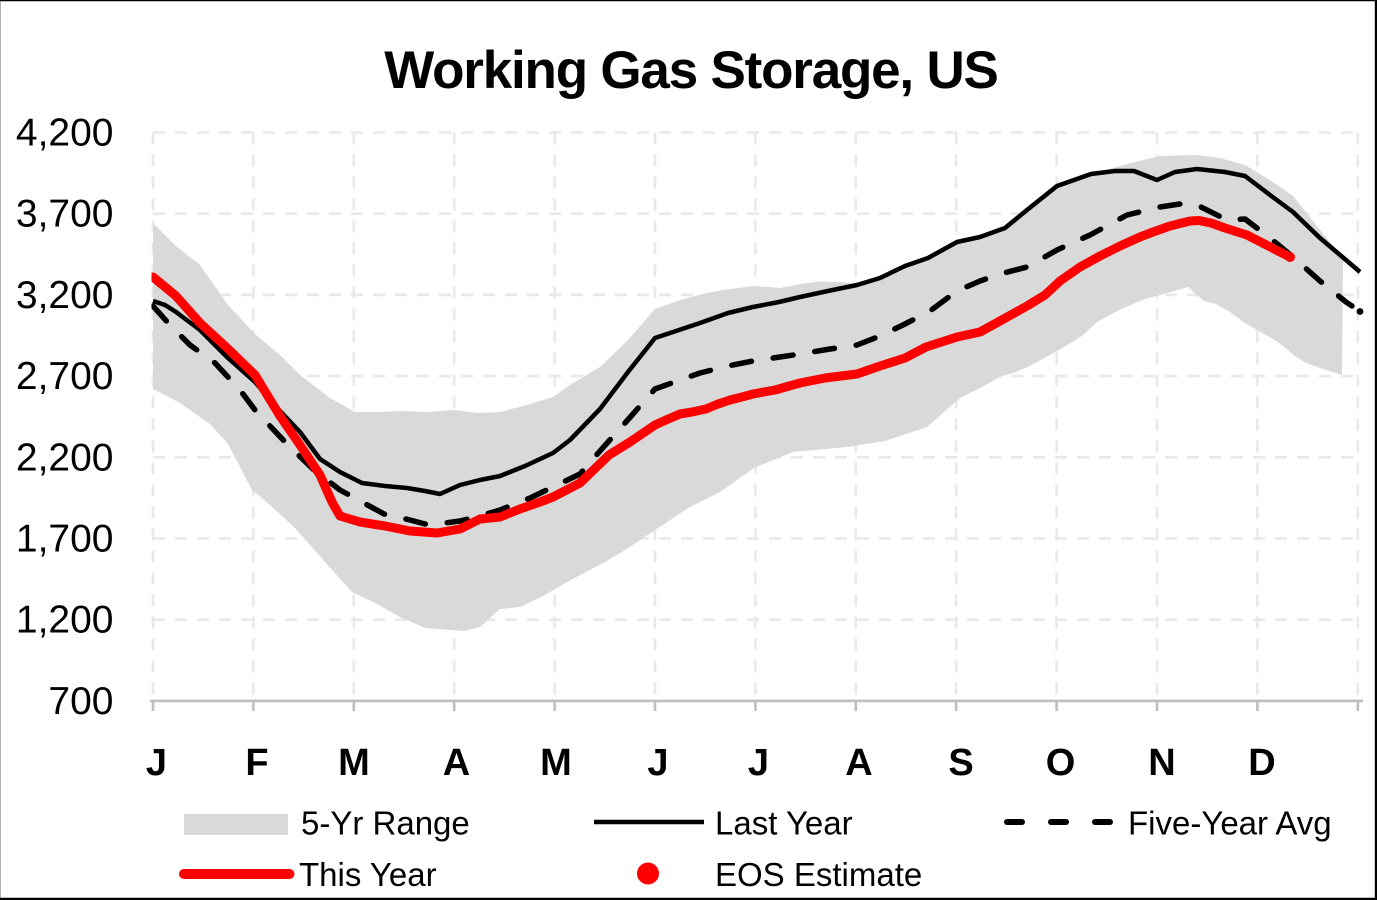 The width and height of the screenshot is (1377, 900). Describe the element at coordinates (960, 763) in the screenshot. I see `svg-text: S` at that location.